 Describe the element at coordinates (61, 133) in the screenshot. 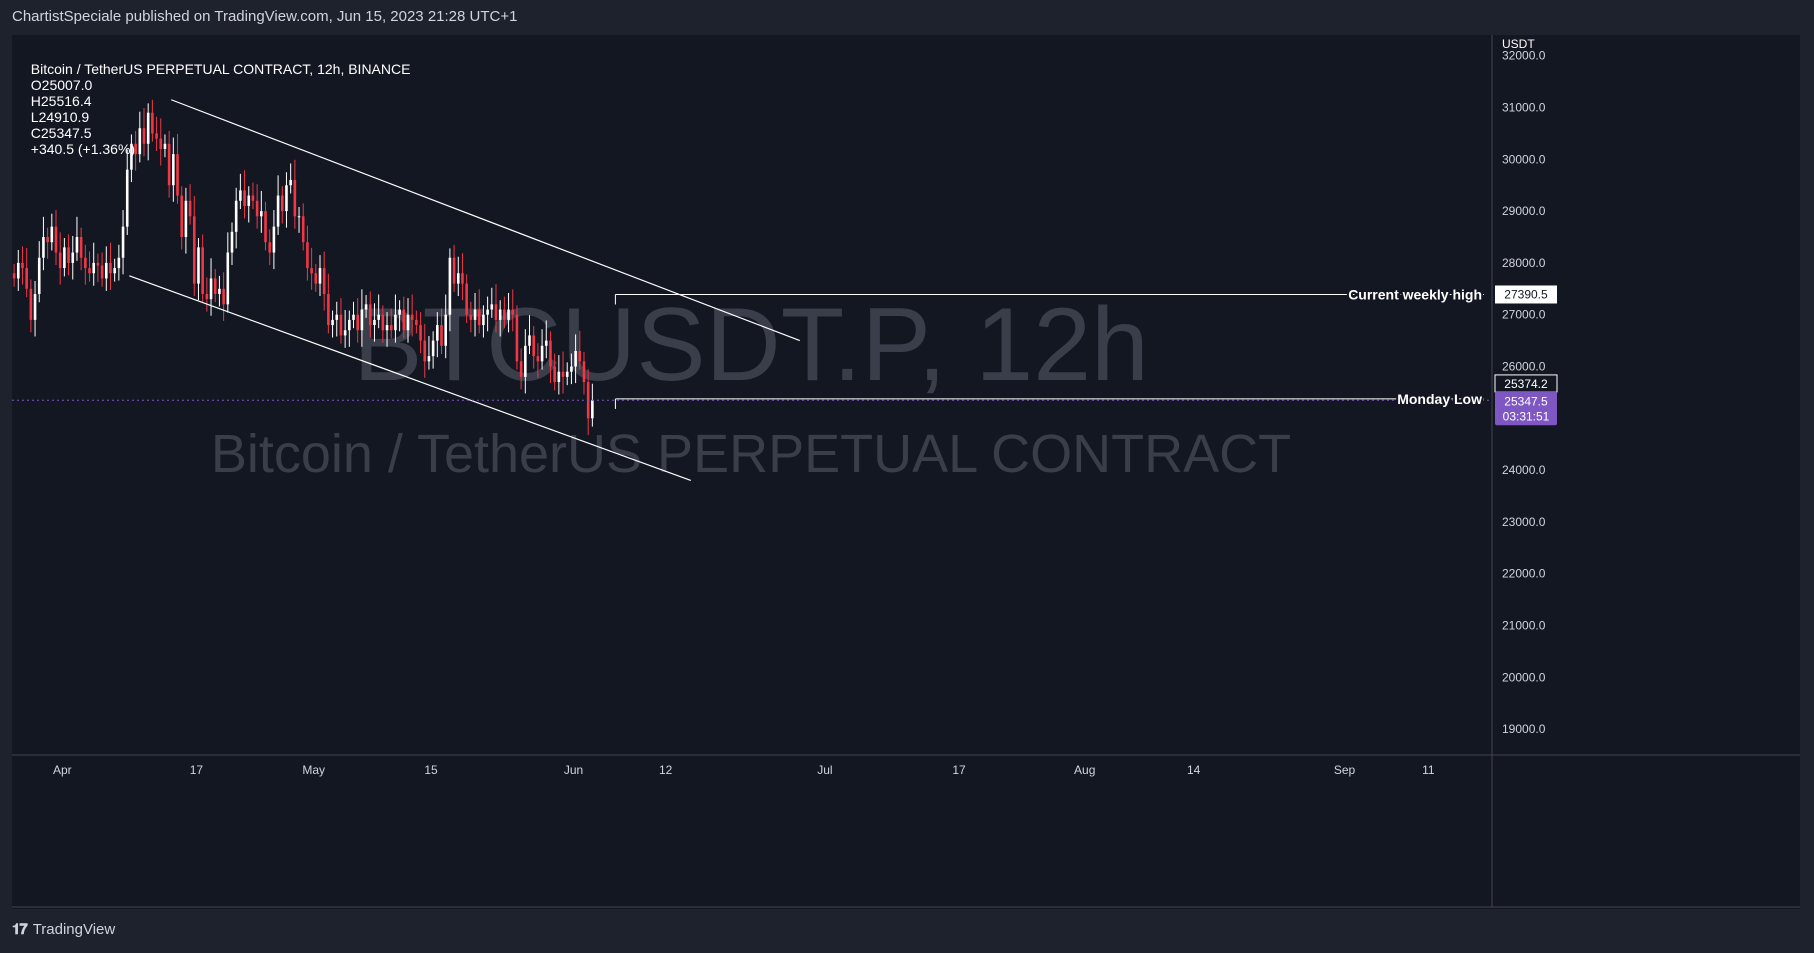

I see `ohlc-close: C25347.5` at that location.